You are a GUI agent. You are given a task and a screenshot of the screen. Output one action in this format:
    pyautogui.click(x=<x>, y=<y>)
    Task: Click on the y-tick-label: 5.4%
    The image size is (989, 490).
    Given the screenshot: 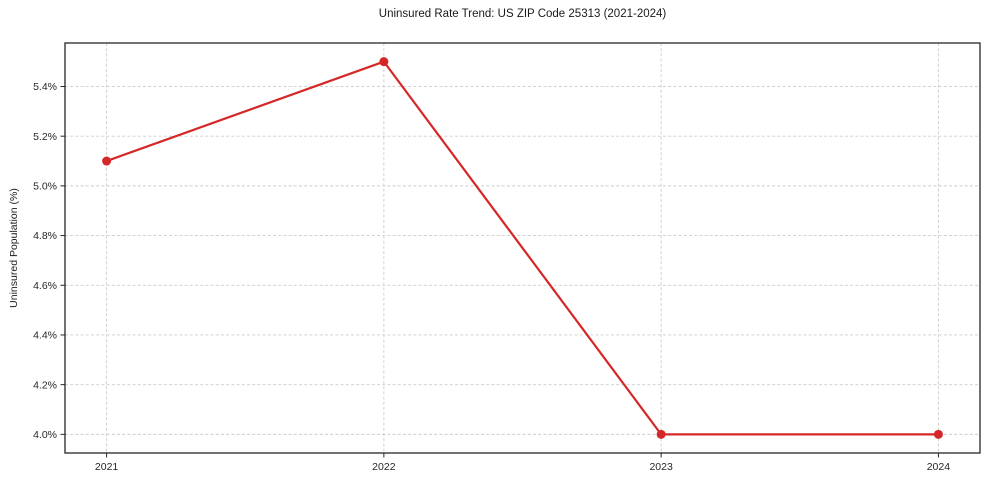 What is the action you would take?
    pyautogui.click(x=45, y=87)
    